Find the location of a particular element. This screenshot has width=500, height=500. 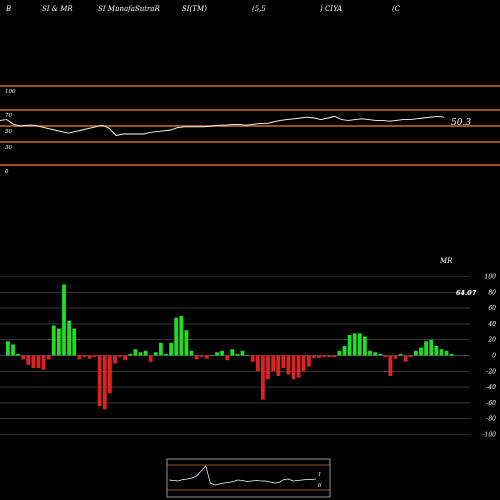

mrsi-tick-label: 60 is located at coordinates (492, 308).